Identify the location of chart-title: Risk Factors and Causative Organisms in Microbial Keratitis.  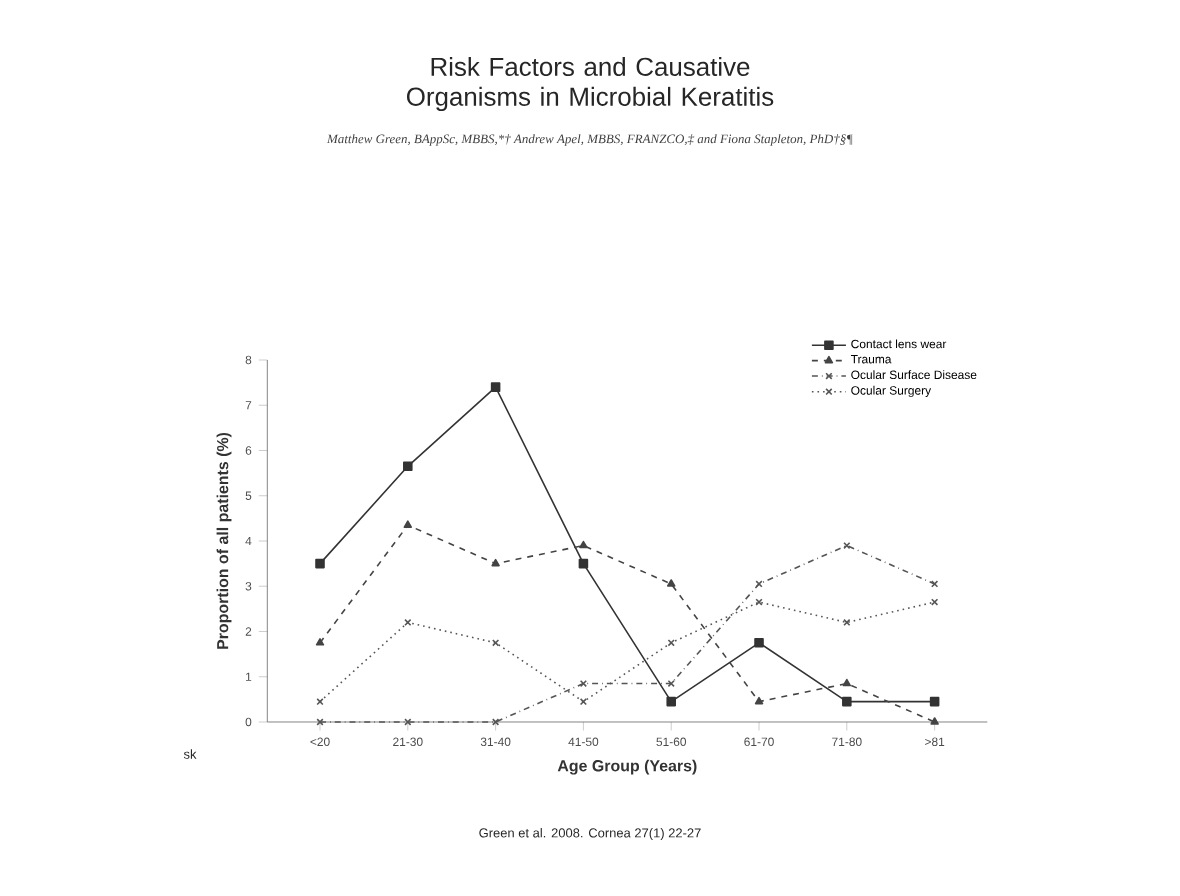
(590, 83).